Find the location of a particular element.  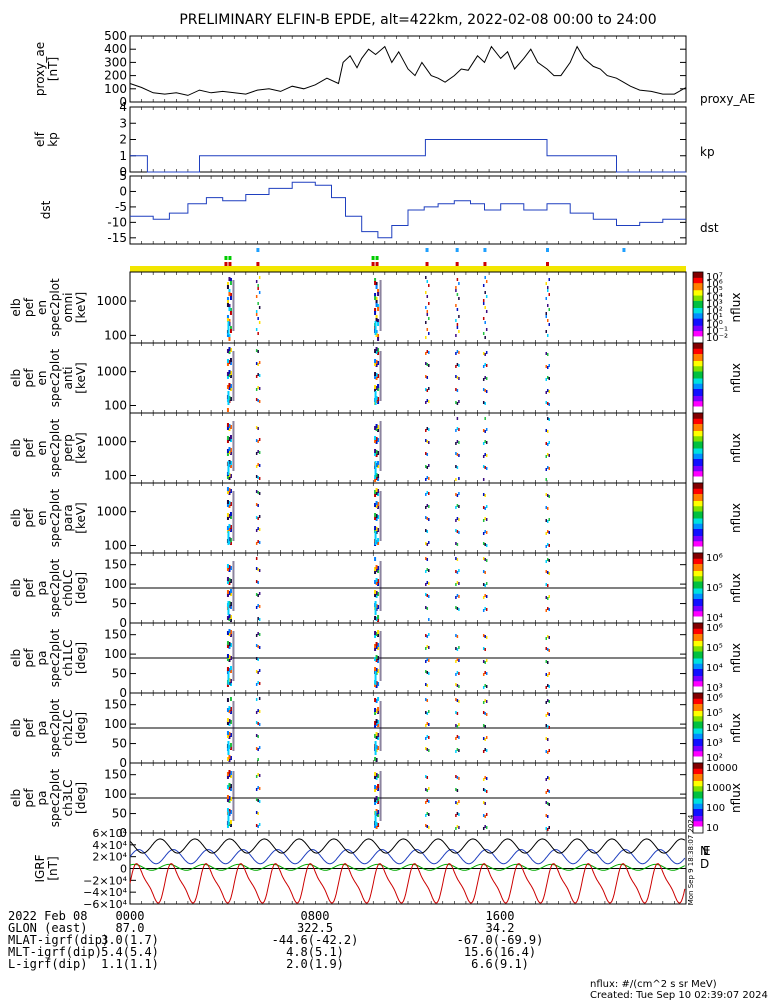

dst-tick-label: 0 is located at coordinates (123, 191).